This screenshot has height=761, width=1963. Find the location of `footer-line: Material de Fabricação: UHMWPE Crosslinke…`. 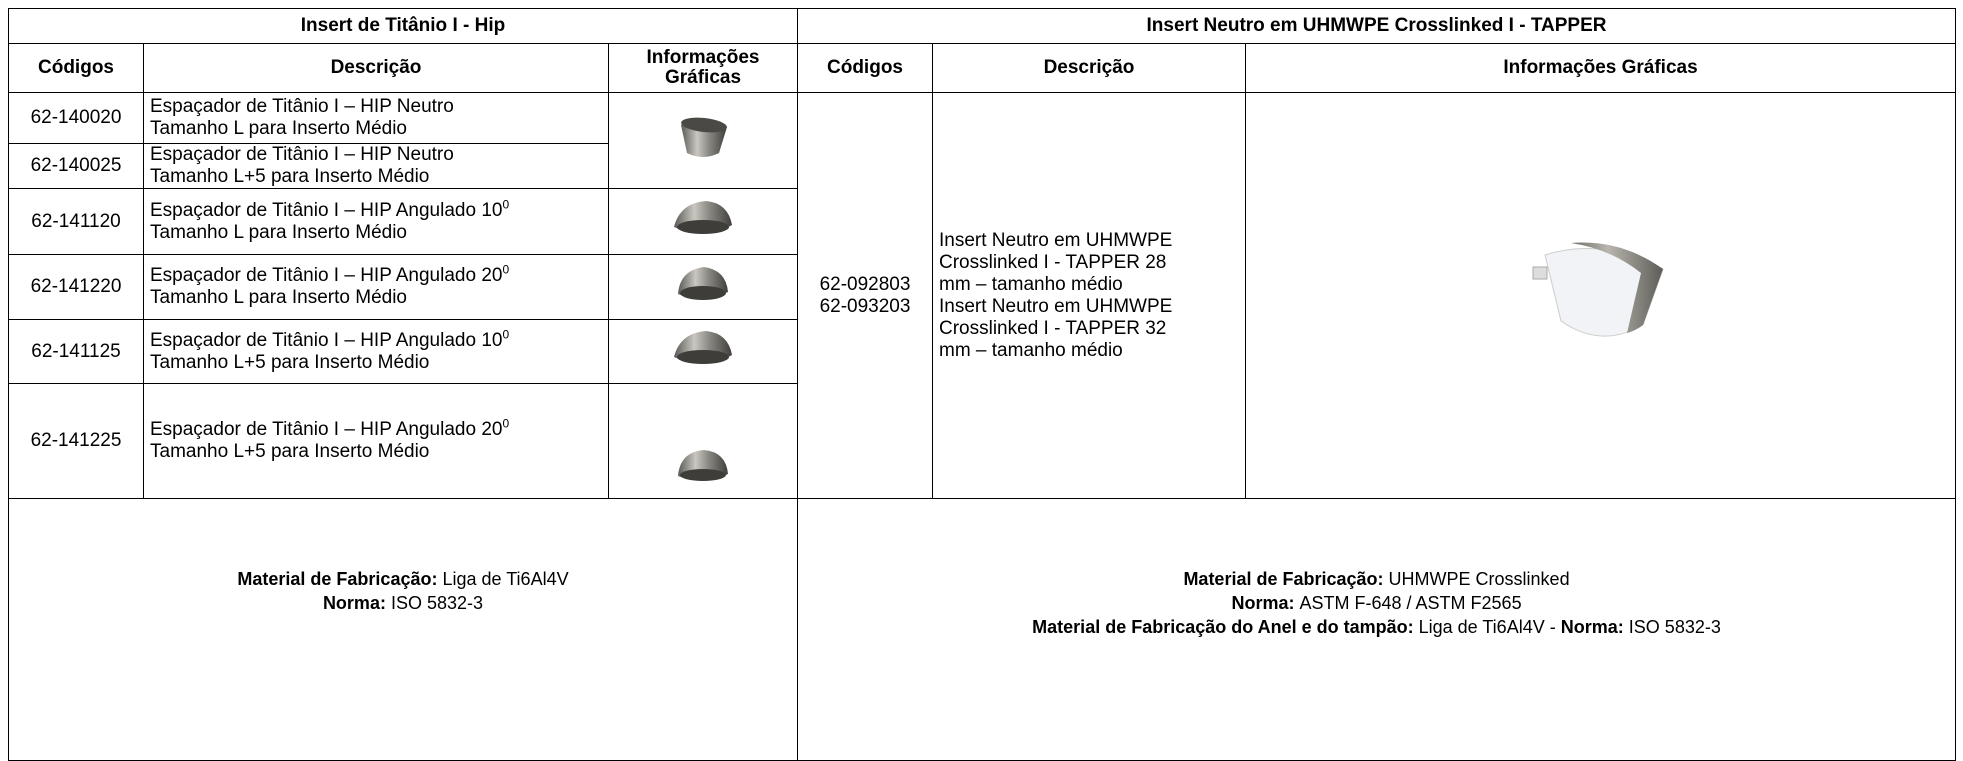

footer-line: Material de Fabricação: UHMWPE Crosslinke… is located at coordinates (1376, 579).